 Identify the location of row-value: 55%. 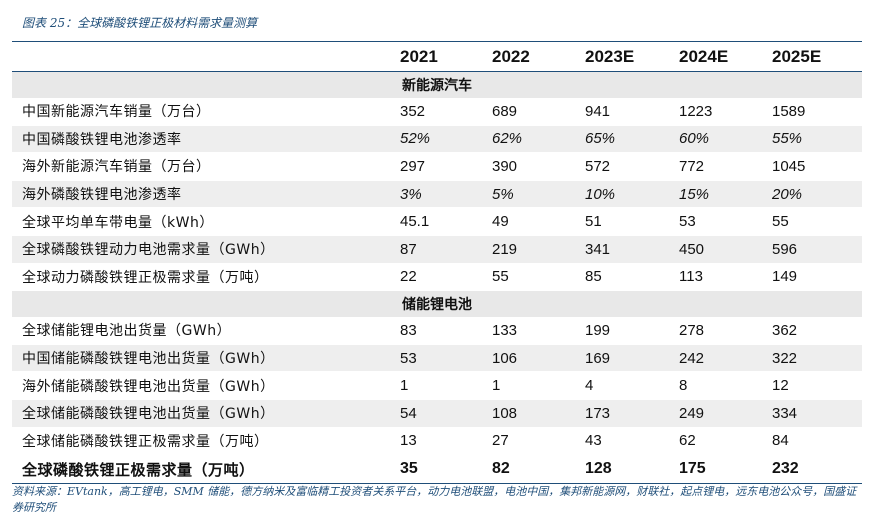
(817, 139).